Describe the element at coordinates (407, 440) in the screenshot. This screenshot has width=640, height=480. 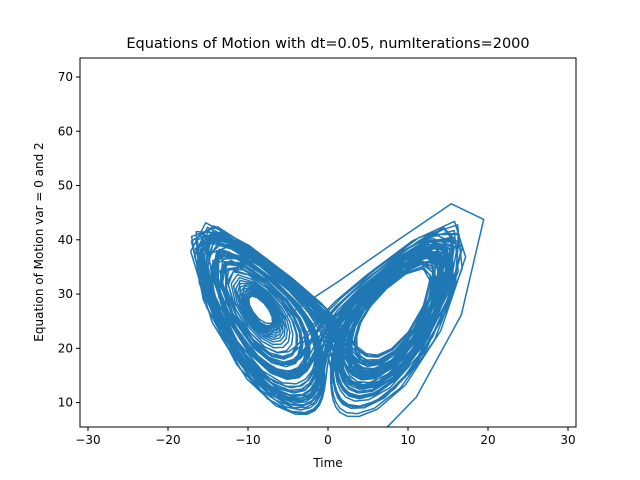
I see `x-tick-label: 10` at that location.